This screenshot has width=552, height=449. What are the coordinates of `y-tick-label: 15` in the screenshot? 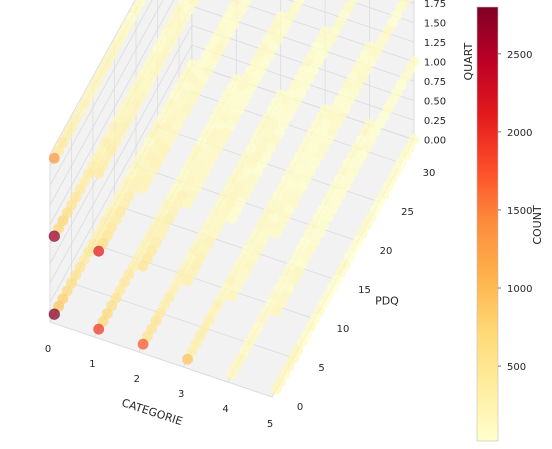 It's located at (364, 290).